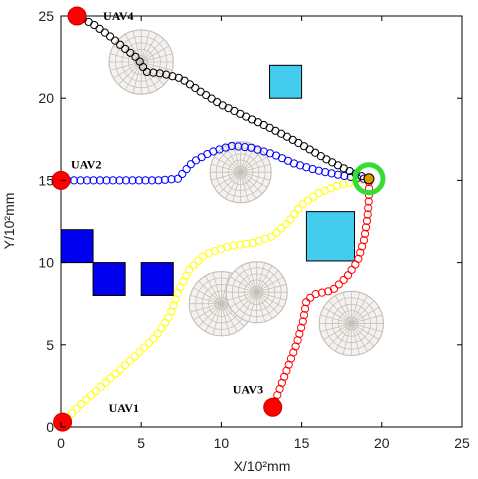 The width and height of the screenshot is (478, 479). I want to click on y-axis-label: Y/10²mm, so click(9, 221).